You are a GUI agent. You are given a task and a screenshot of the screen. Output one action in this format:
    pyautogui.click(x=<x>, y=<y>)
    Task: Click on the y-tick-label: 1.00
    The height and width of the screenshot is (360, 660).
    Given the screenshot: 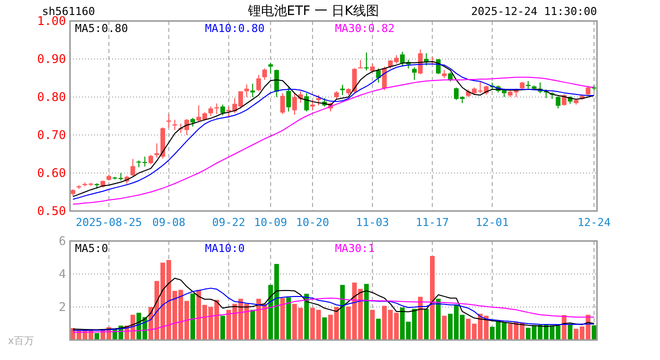 What is the action you would take?
    pyautogui.click(x=51, y=21)
    